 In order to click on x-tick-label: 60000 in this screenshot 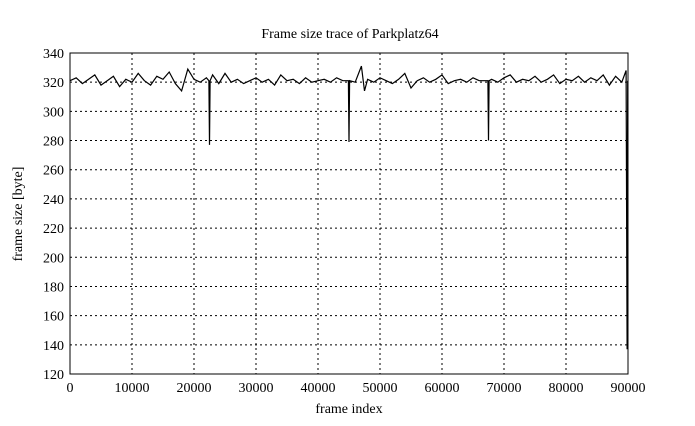, I will do `click(442, 388)`.